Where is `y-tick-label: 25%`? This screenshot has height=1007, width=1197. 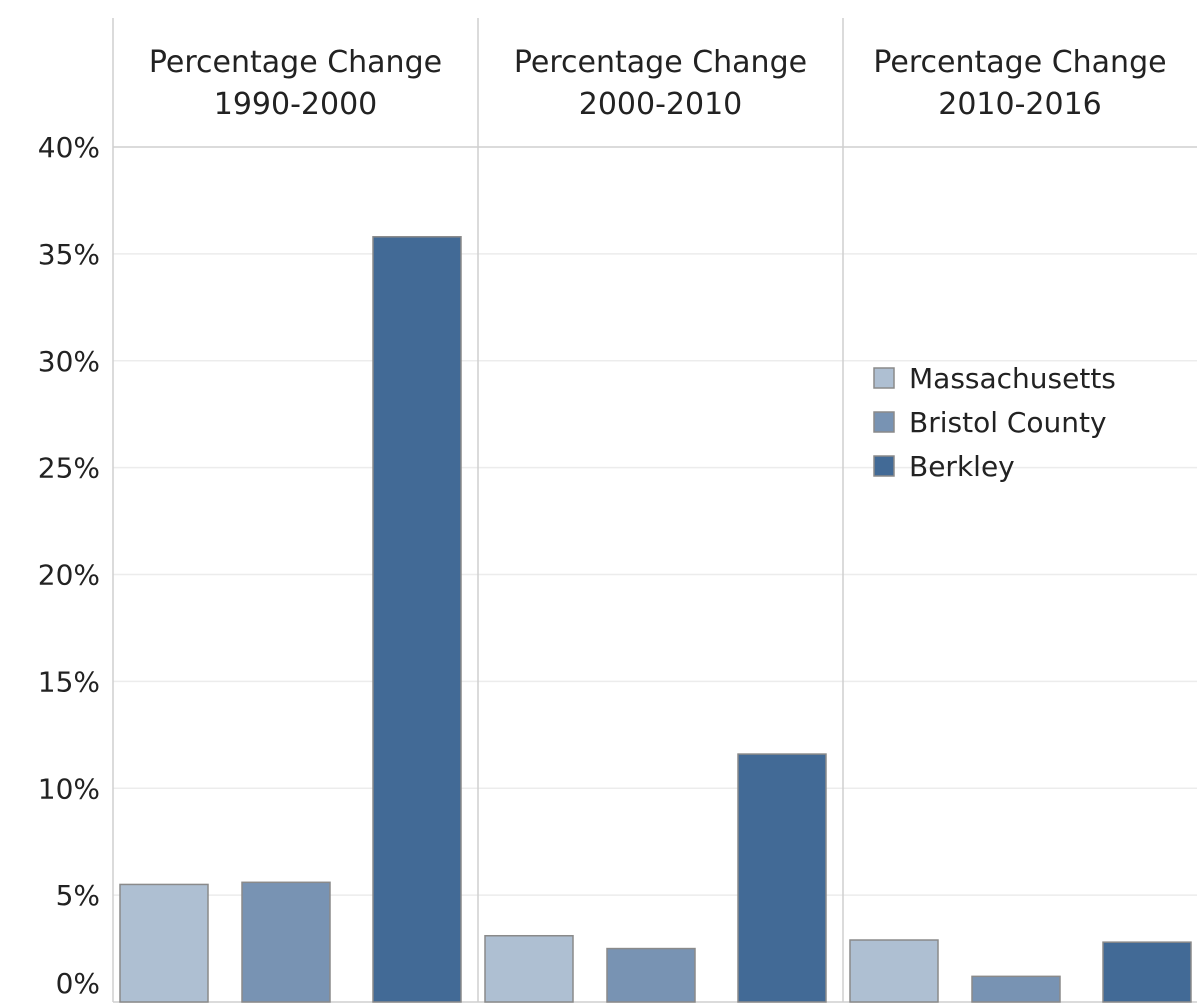
y-tick-label: 25% is located at coordinates (69, 468).